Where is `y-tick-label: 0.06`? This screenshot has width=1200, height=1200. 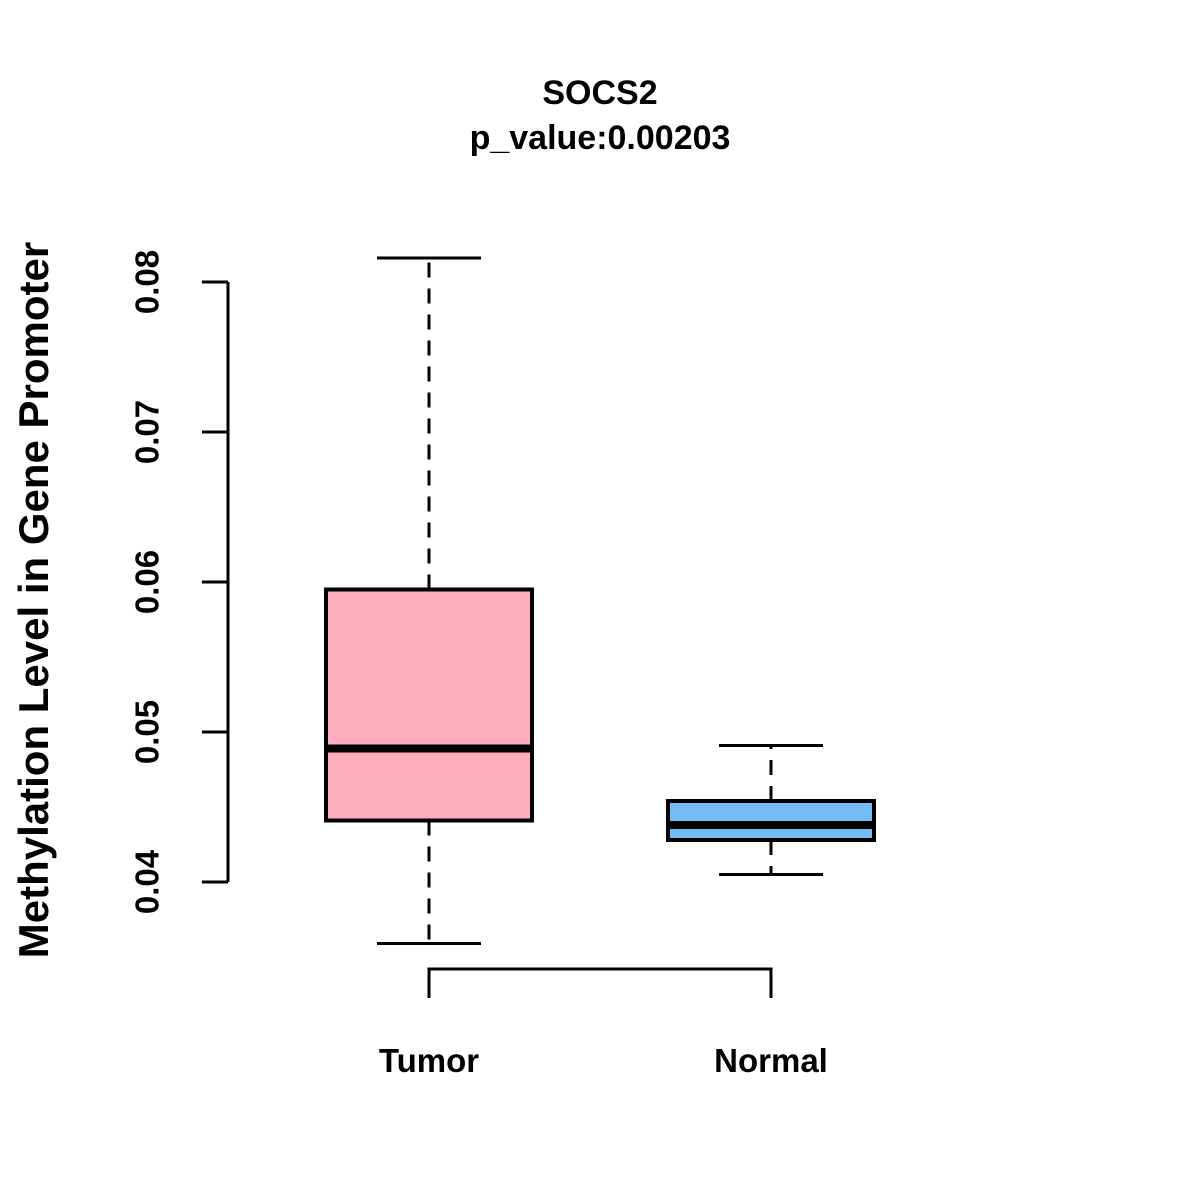 y-tick-label: 0.06 is located at coordinates (147, 582).